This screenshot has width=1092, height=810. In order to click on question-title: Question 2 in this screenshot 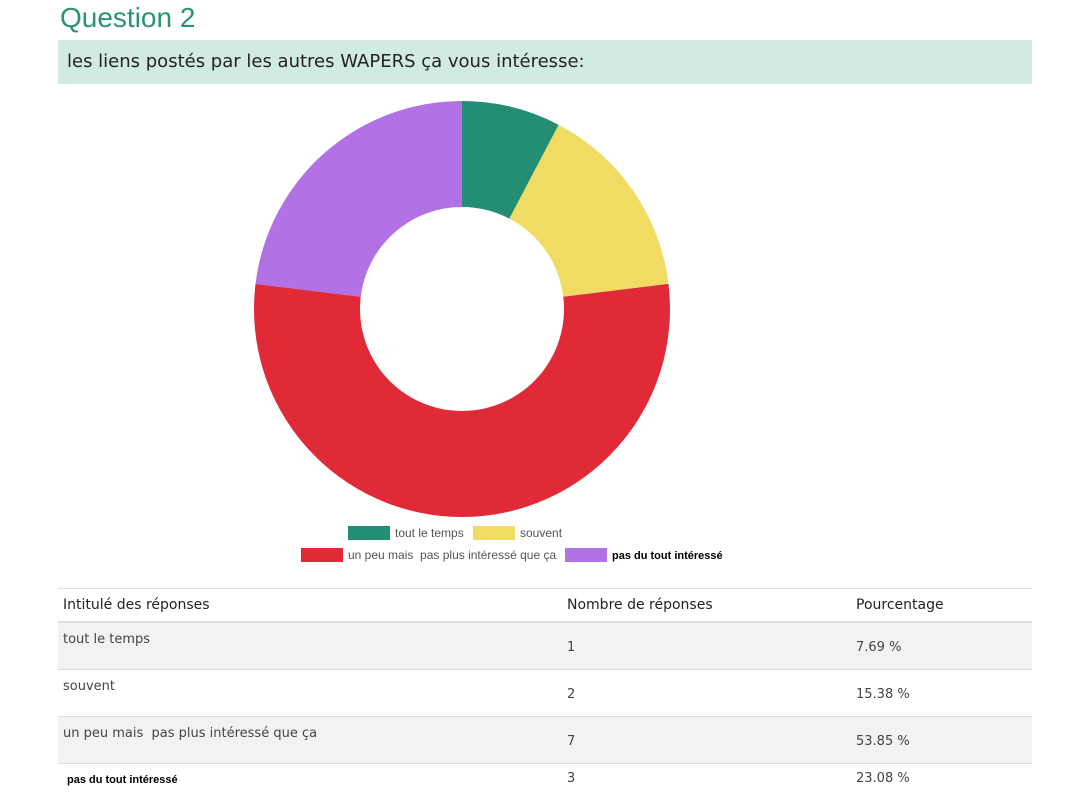, I will do `click(128, 17)`.